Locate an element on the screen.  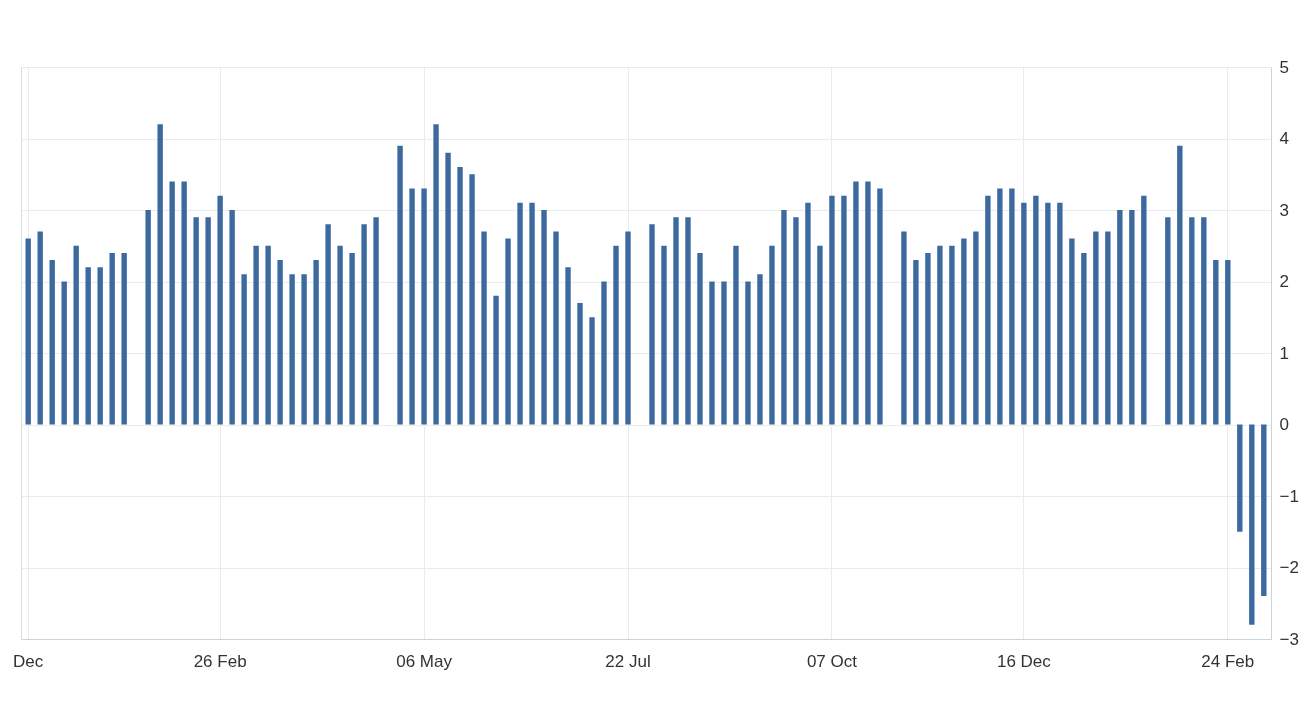
x-tick-label: 16 Dec is located at coordinates (1024, 661).